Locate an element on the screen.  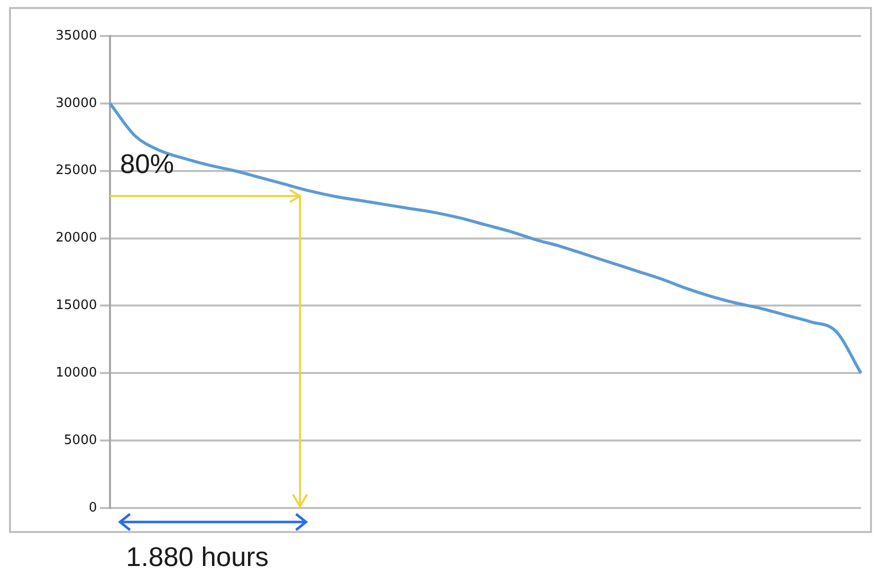
y-tick-label: 20000 is located at coordinates (76, 238).